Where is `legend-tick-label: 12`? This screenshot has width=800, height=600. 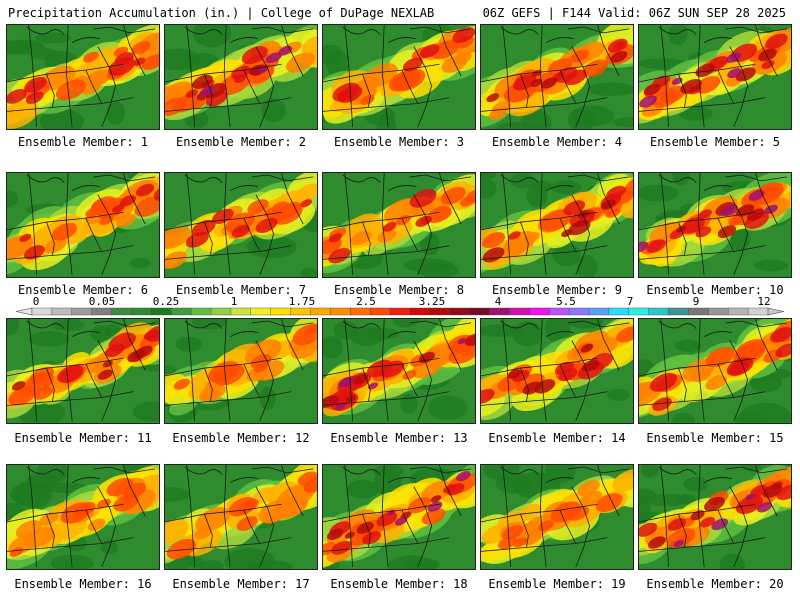 legend-tick-label: 12 is located at coordinates (763, 302).